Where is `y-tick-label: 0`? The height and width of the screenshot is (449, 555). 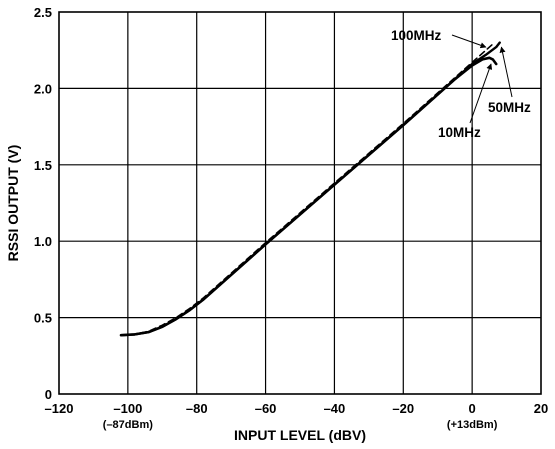 y-tick-label: 0 is located at coordinates (48, 394).